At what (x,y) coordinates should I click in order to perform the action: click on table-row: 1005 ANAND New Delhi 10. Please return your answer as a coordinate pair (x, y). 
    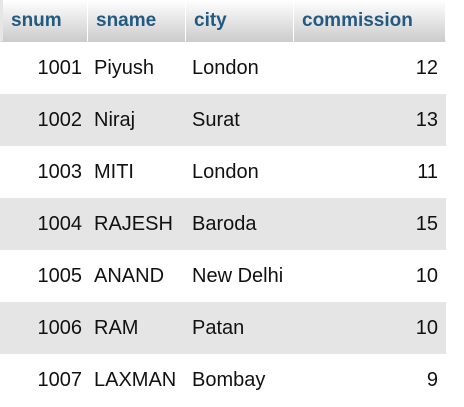
    Looking at the image, I should click on (223, 276).